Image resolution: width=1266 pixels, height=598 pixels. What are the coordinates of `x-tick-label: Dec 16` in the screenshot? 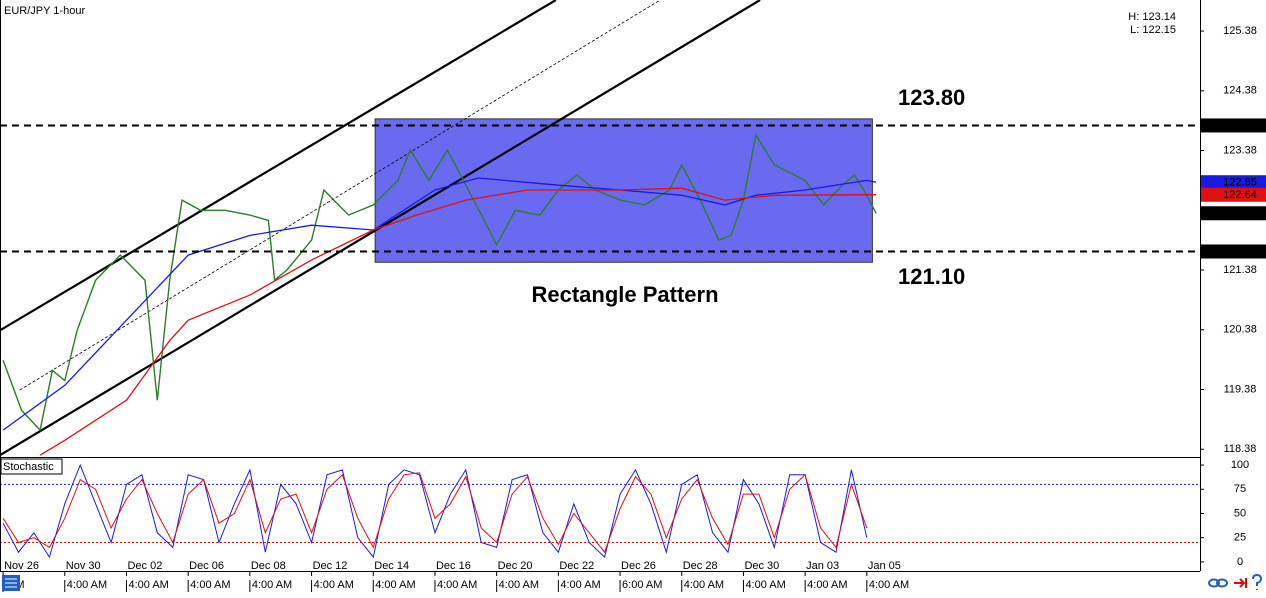 It's located at (453, 566).